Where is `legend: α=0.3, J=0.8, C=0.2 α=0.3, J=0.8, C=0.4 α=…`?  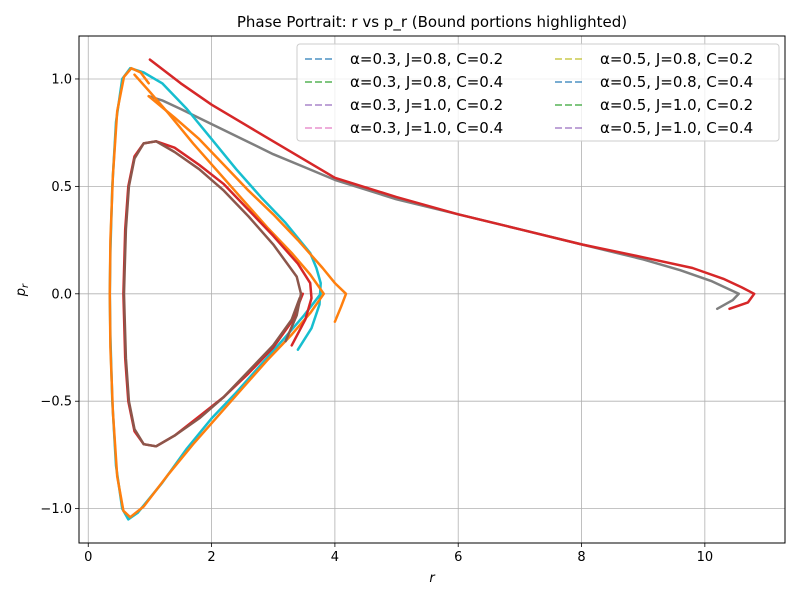 legend: α=0.3, J=0.8, C=0.2 α=0.3, J=0.8, C=0.4 α=… is located at coordinates (538, 92).